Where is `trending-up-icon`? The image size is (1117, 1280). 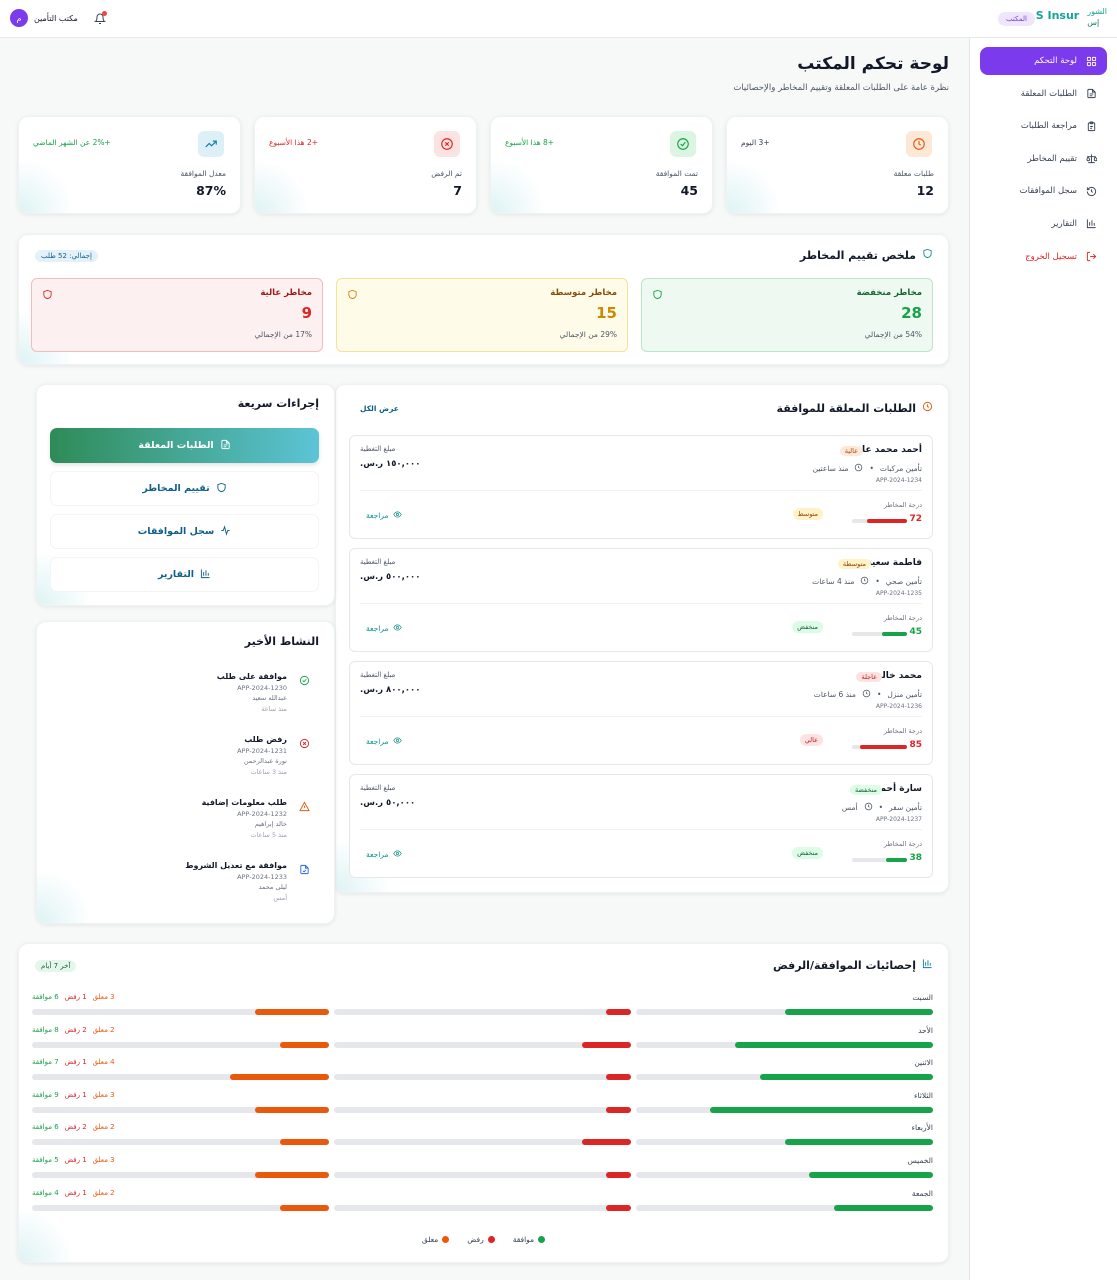
trending-up-icon is located at coordinates (211, 144).